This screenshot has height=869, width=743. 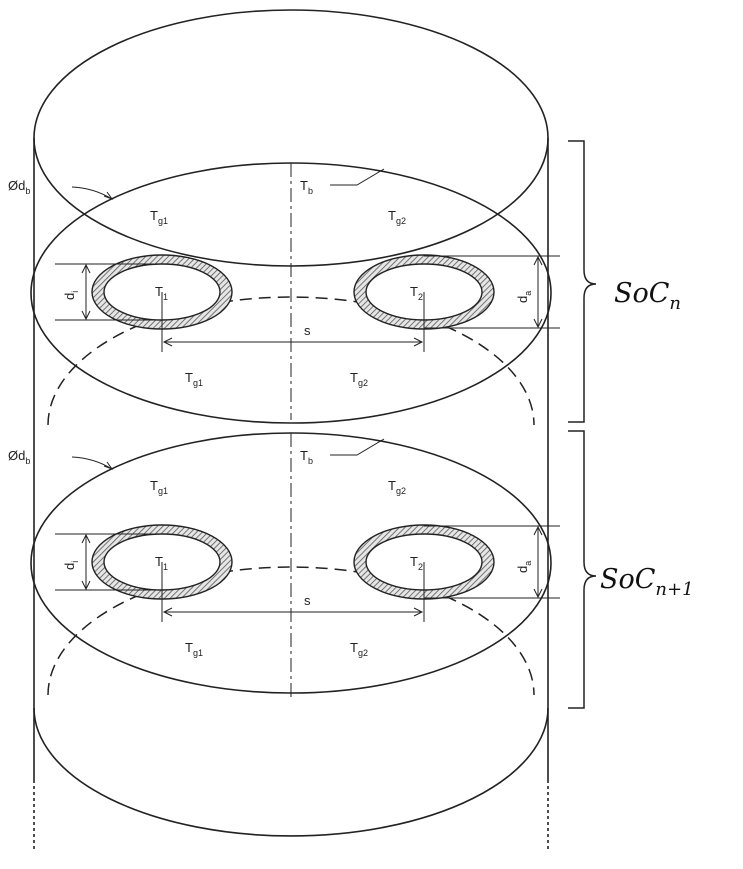 I want to click on label-soc-n-plus-1: SoCn+1, so click(x=647, y=582).